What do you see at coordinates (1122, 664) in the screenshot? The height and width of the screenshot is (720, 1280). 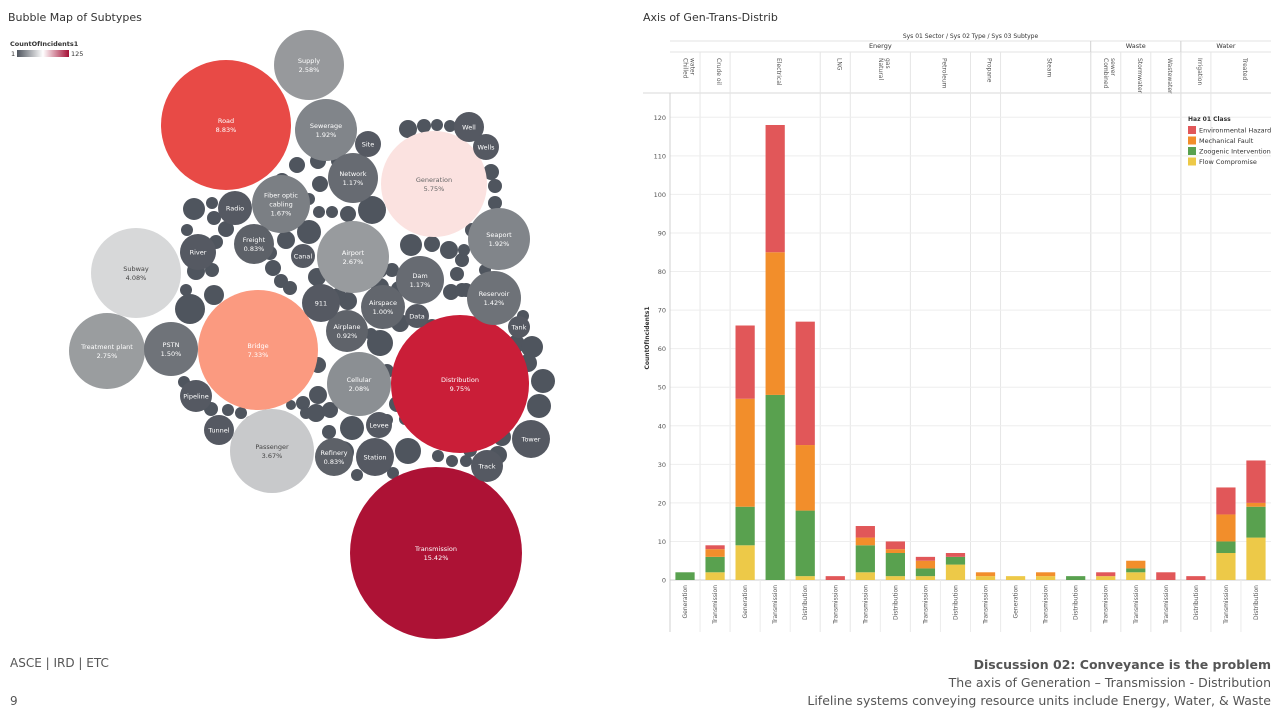 I see `footer-heading: Discussion 02: Conveyance is the problem` at bounding box center [1122, 664].